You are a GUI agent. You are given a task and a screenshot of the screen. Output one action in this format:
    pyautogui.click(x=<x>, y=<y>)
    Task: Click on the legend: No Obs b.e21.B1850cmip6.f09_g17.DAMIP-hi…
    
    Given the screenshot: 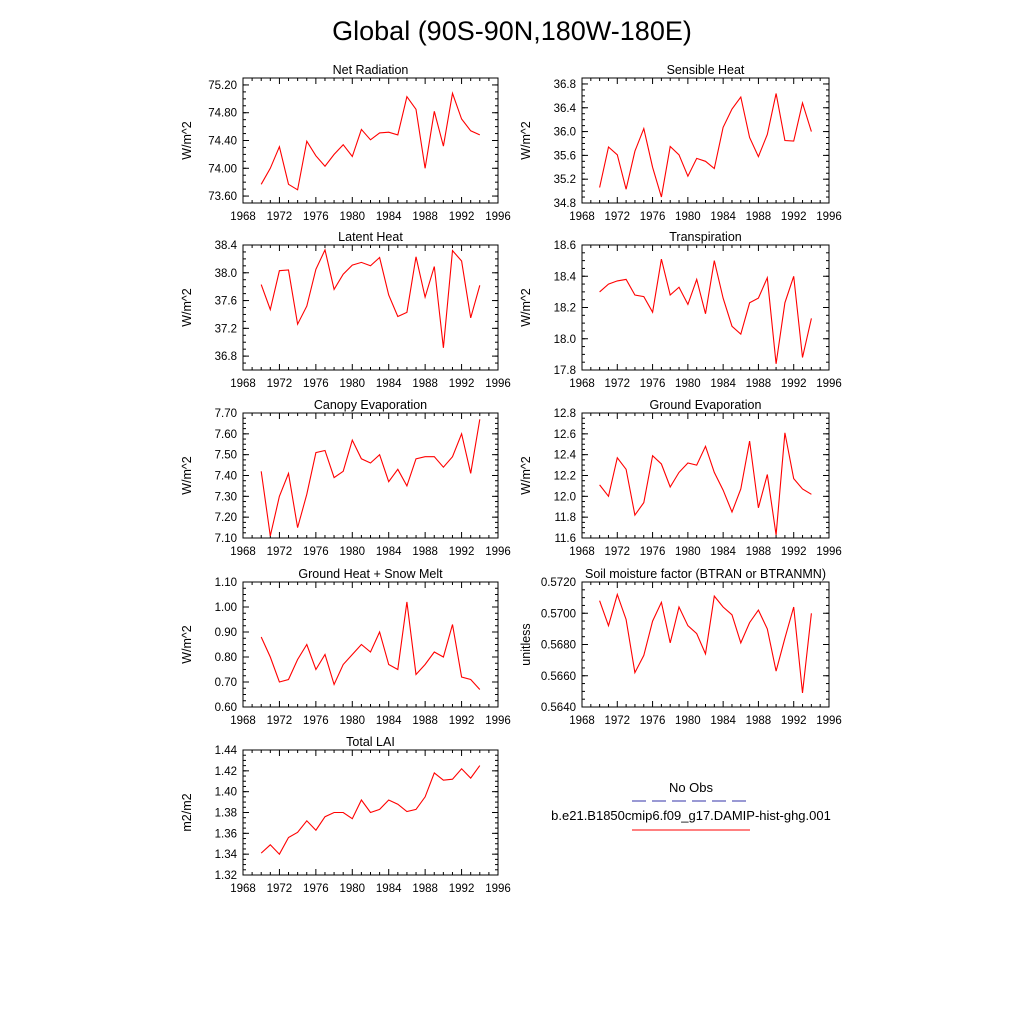 What is the action you would take?
    pyautogui.click(x=691, y=805)
    